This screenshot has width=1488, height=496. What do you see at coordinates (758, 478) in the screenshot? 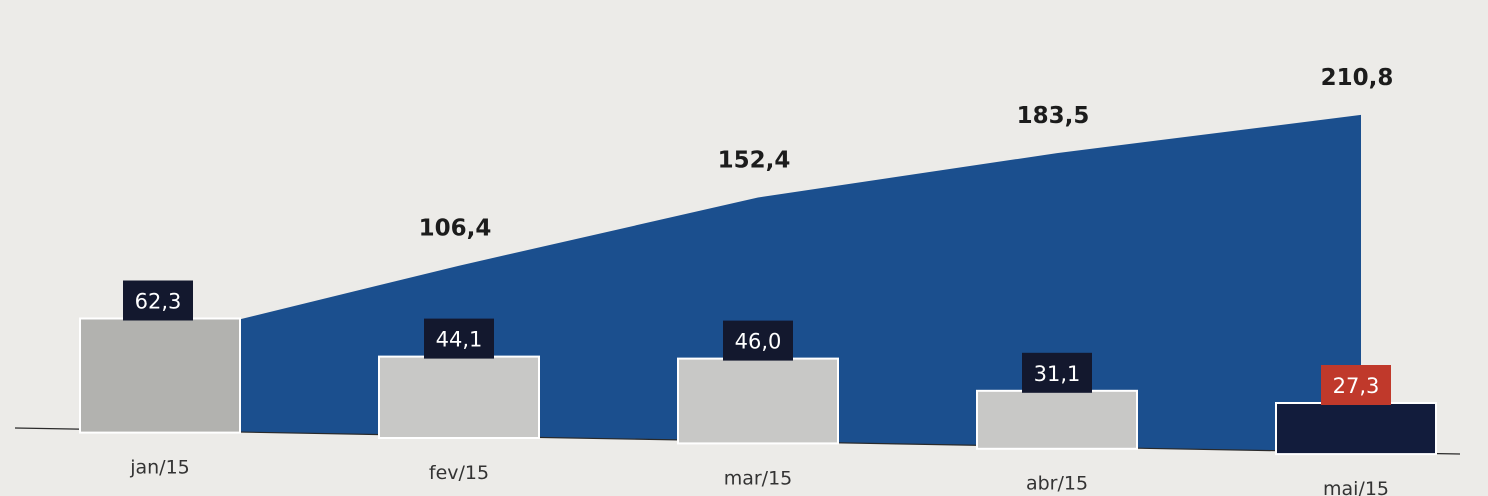
I see `category-label: mar/15` at bounding box center [758, 478].